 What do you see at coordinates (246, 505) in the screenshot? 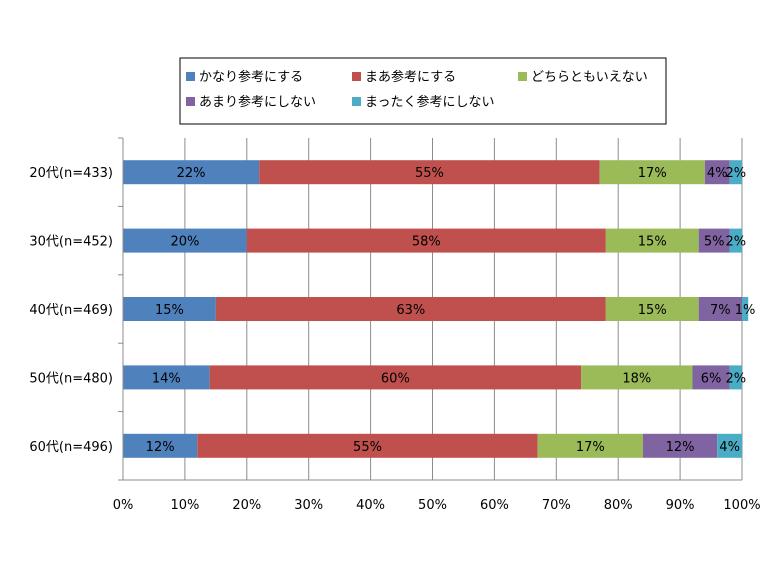
I see `x-tick-label: 20%` at bounding box center [246, 505].